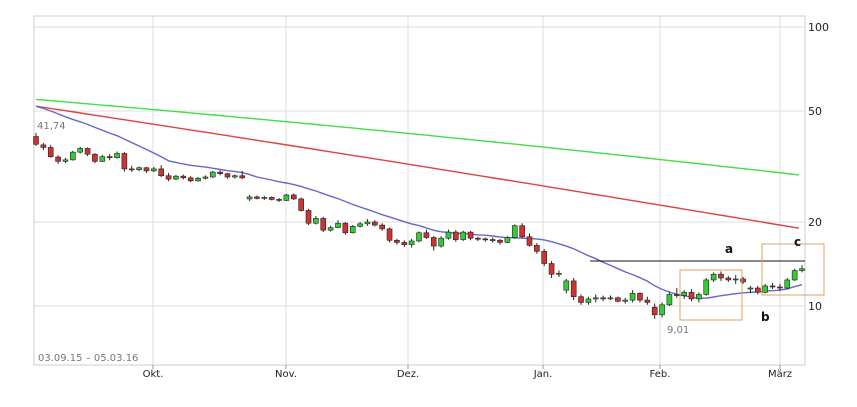 This screenshot has height=407, width=857. What do you see at coordinates (408, 374) in the screenshot?
I see `x-tick-label: Dez.` at bounding box center [408, 374].